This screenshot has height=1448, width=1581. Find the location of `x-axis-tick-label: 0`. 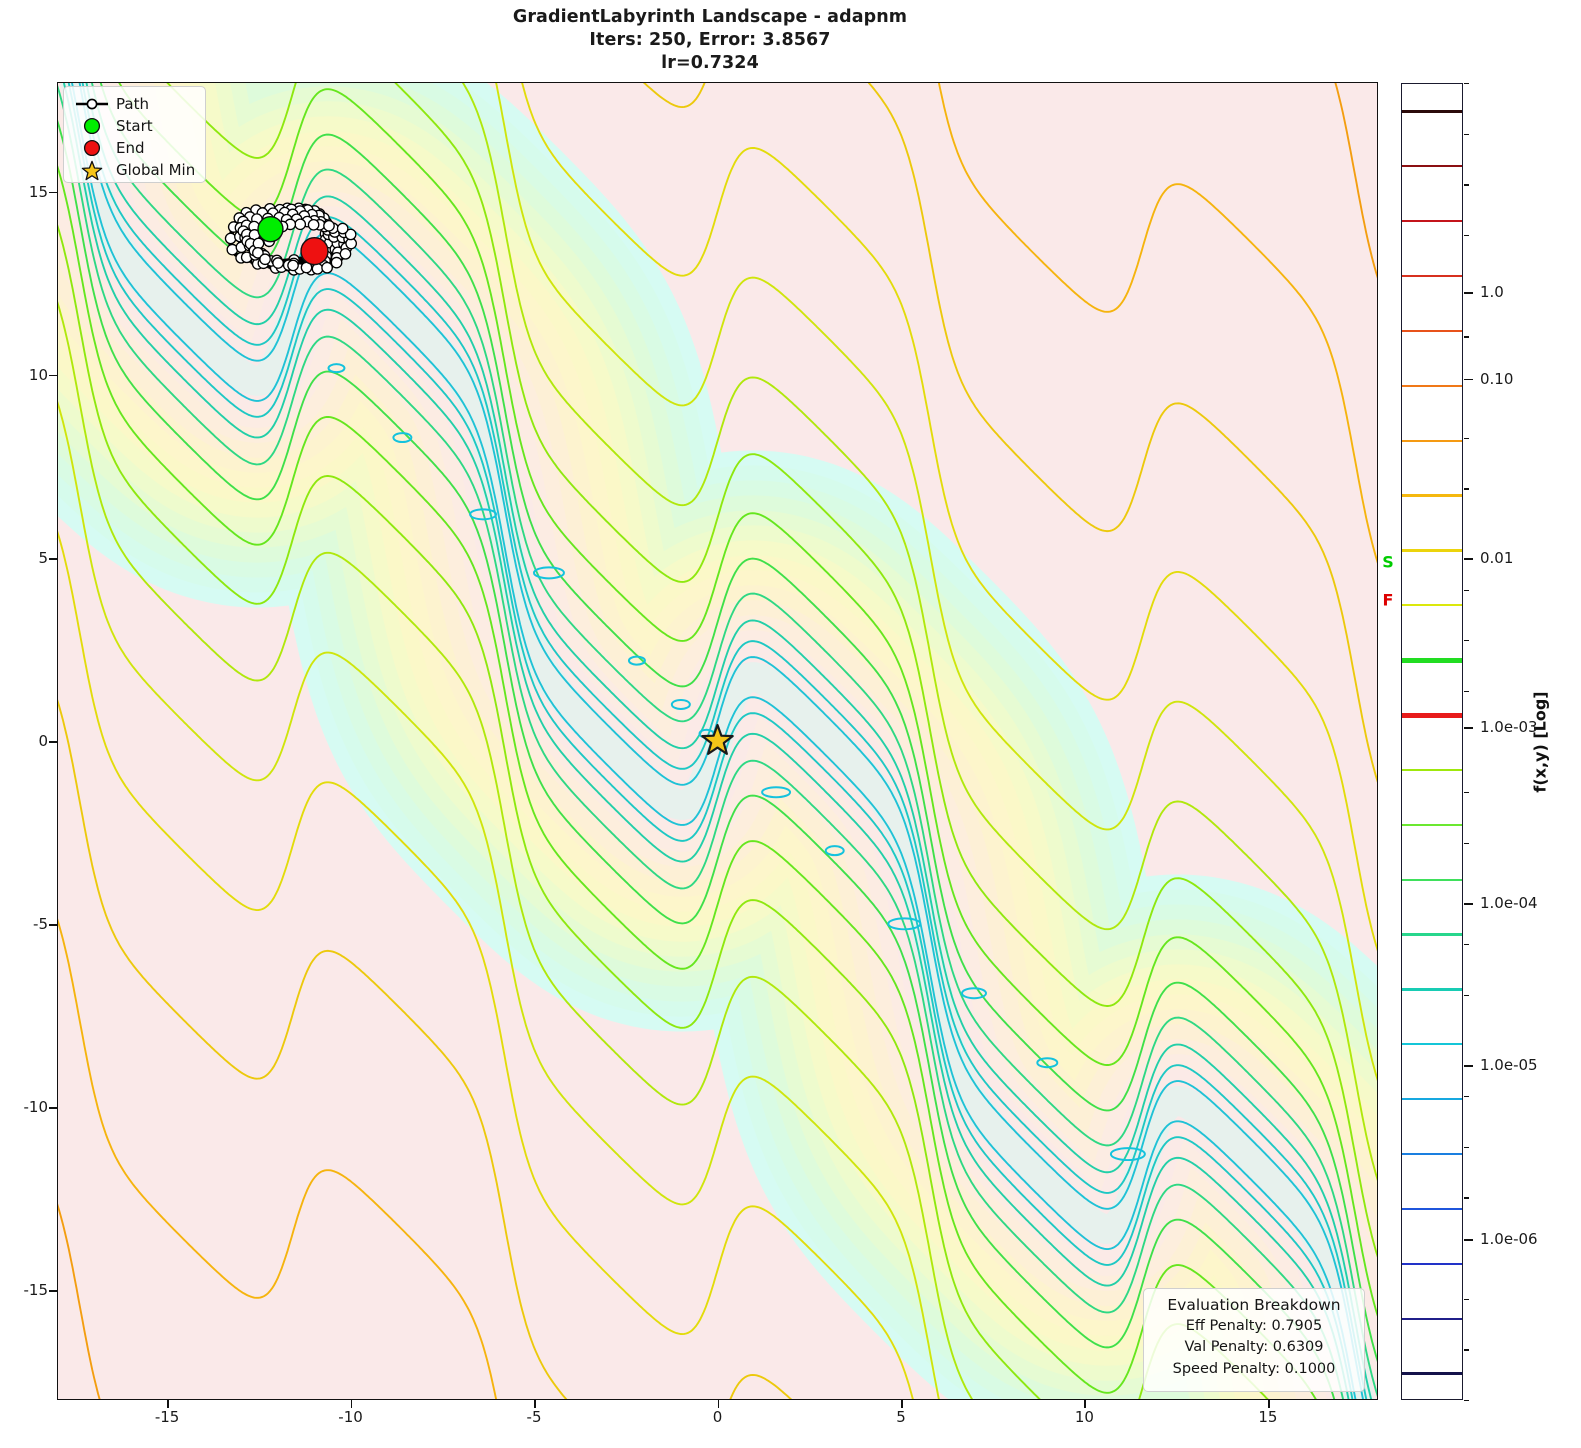

x-axis-tick-label: 0 is located at coordinates (717, 1417).